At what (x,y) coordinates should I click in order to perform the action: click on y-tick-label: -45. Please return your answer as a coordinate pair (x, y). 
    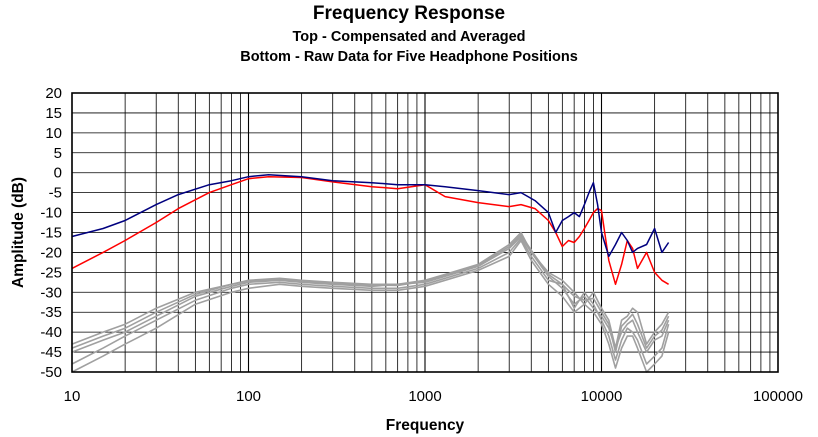
    Looking at the image, I should click on (51, 352).